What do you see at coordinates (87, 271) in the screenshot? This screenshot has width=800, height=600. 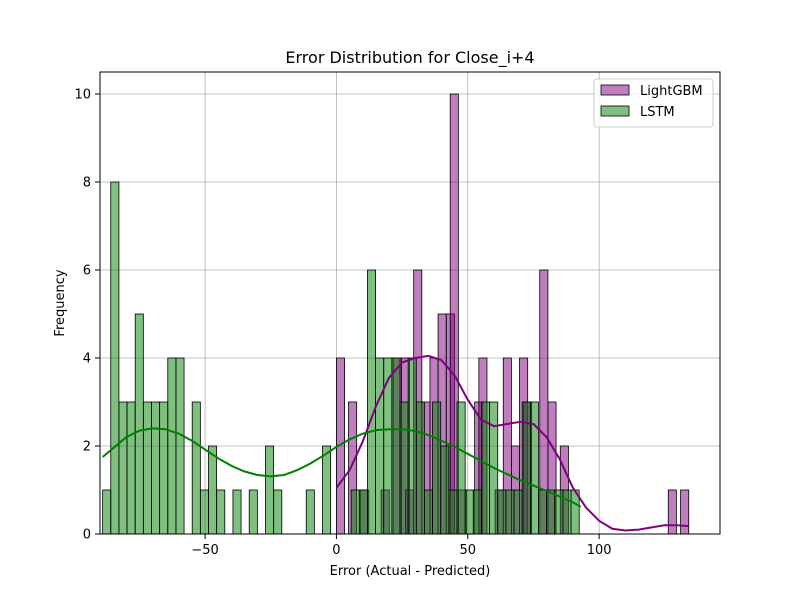 I see `y-tick-label: 6` at bounding box center [87, 271].